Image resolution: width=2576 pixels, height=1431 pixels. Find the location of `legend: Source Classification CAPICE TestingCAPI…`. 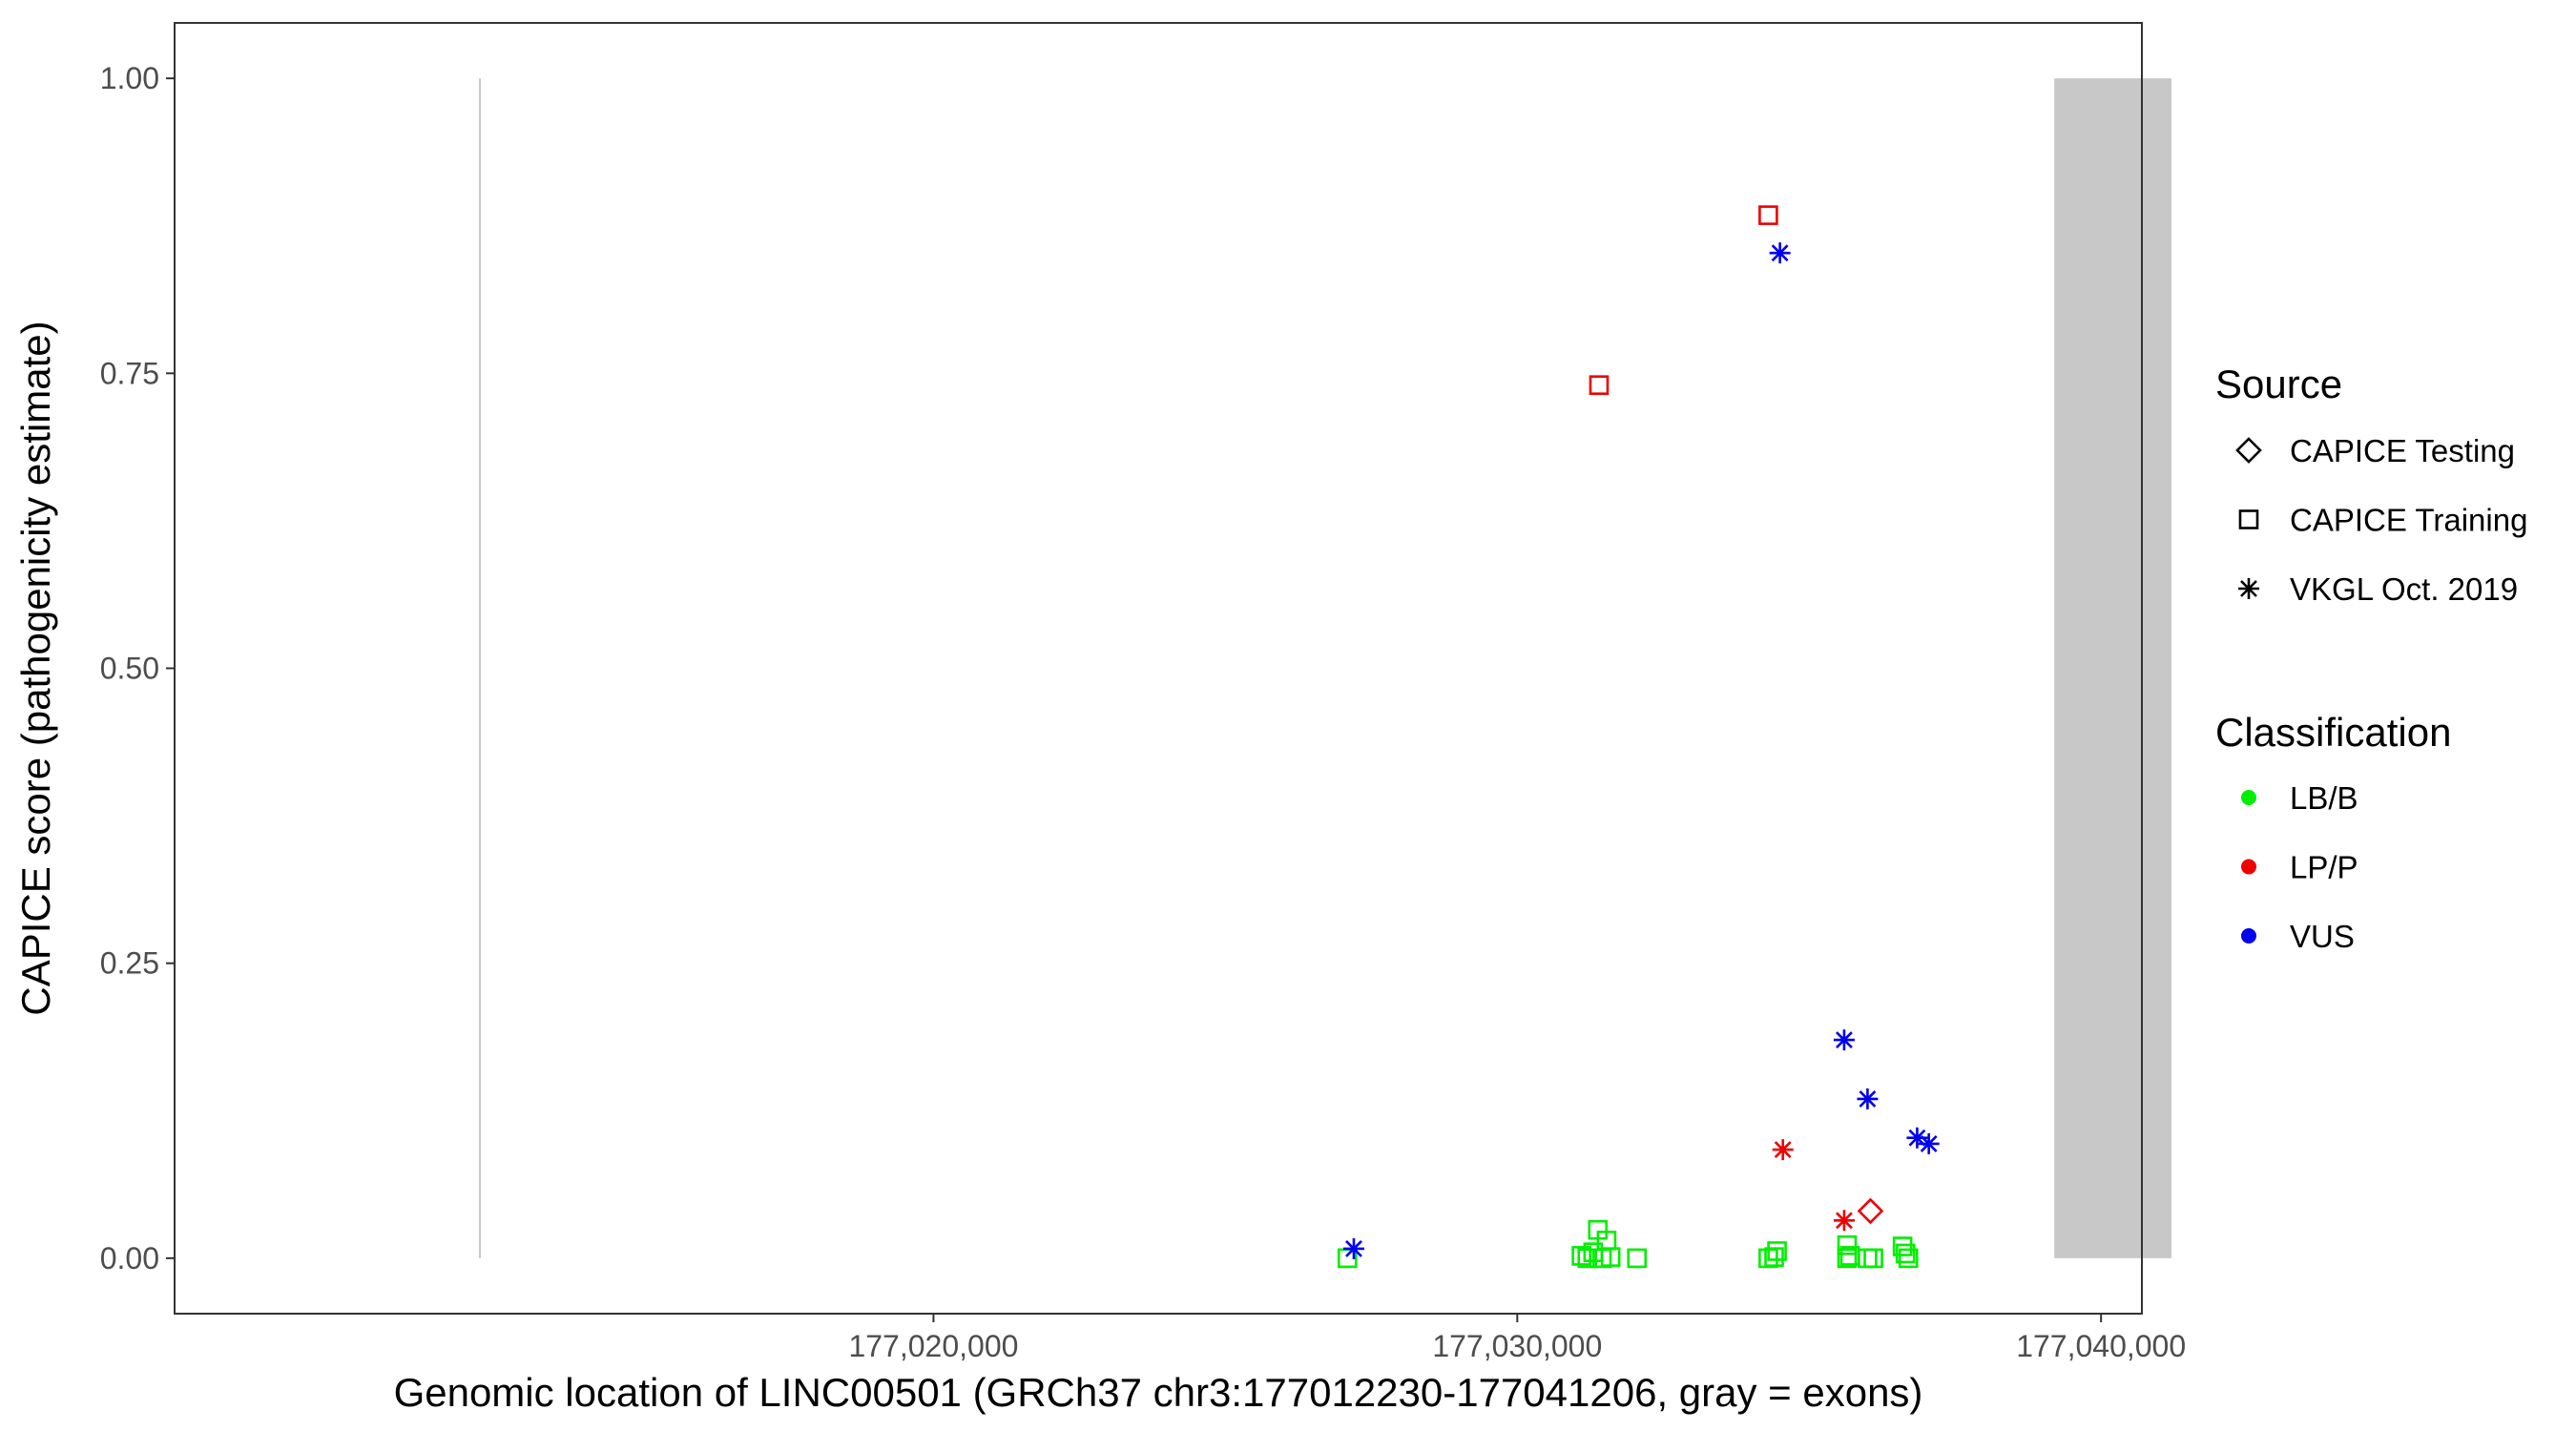

legend: Source Classification CAPICE TestingCAPI… is located at coordinates (2371, 658).